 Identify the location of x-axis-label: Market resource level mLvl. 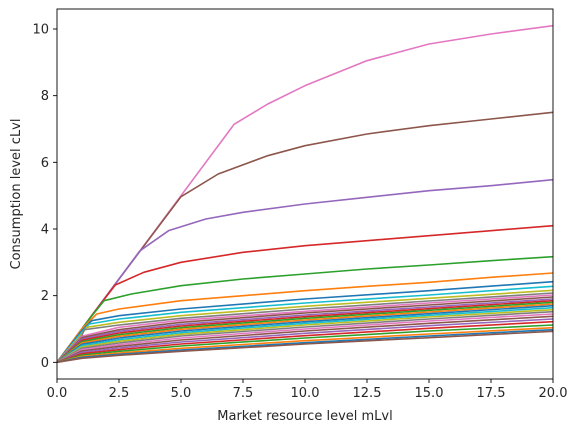
(304, 416).